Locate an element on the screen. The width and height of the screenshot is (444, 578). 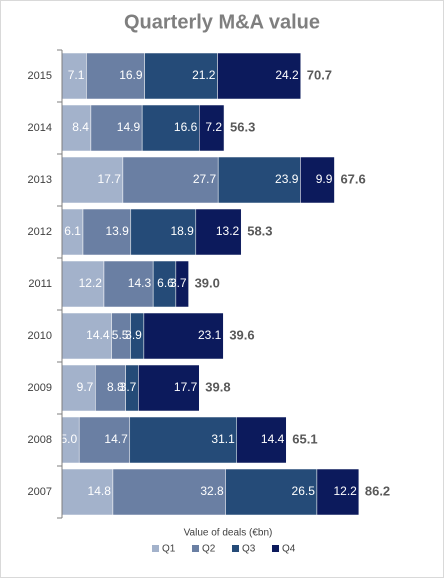
data-label: 7.2 is located at coordinates (213, 127).